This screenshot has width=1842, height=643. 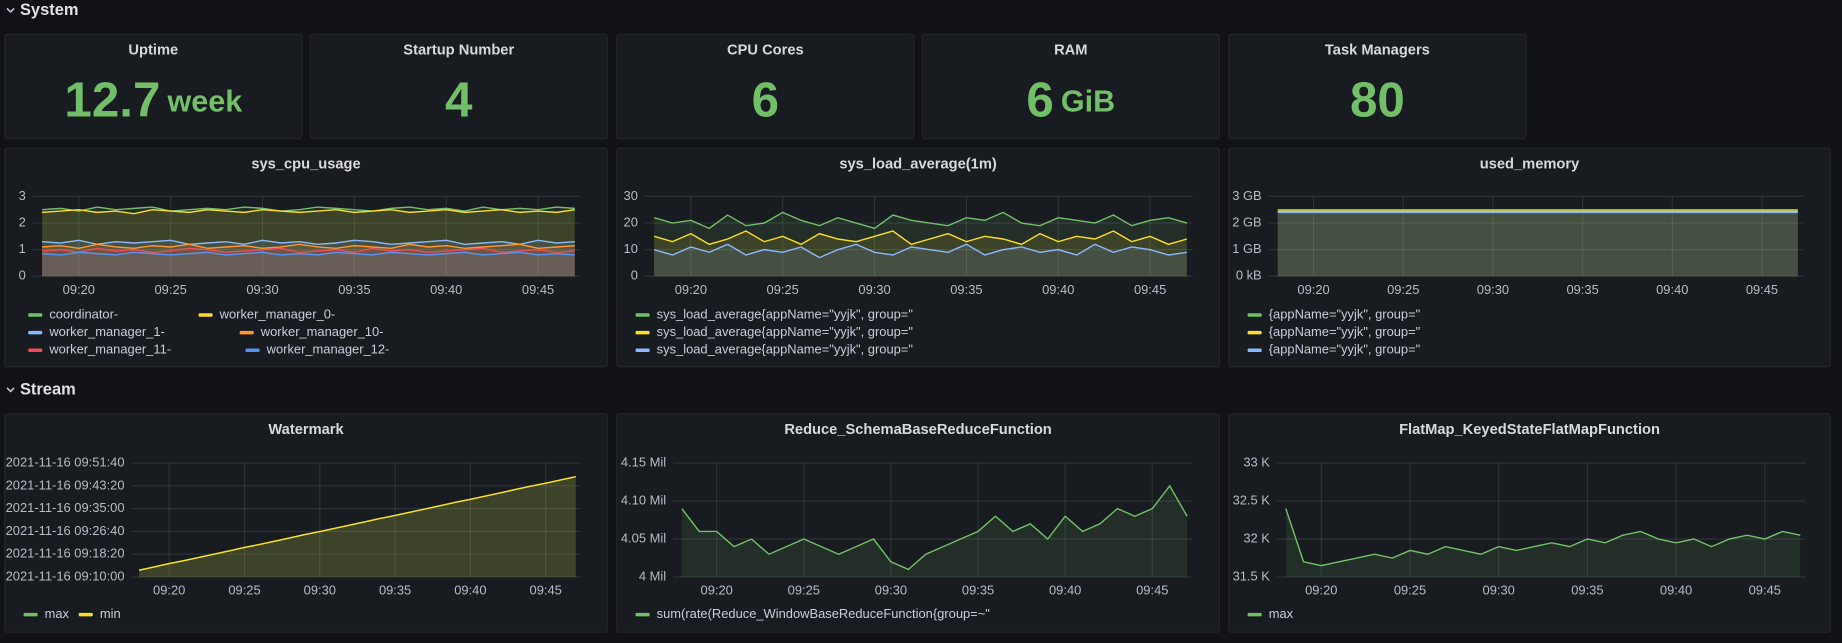 I want to click on y-tick-label: 3, so click(x=22, y=195).